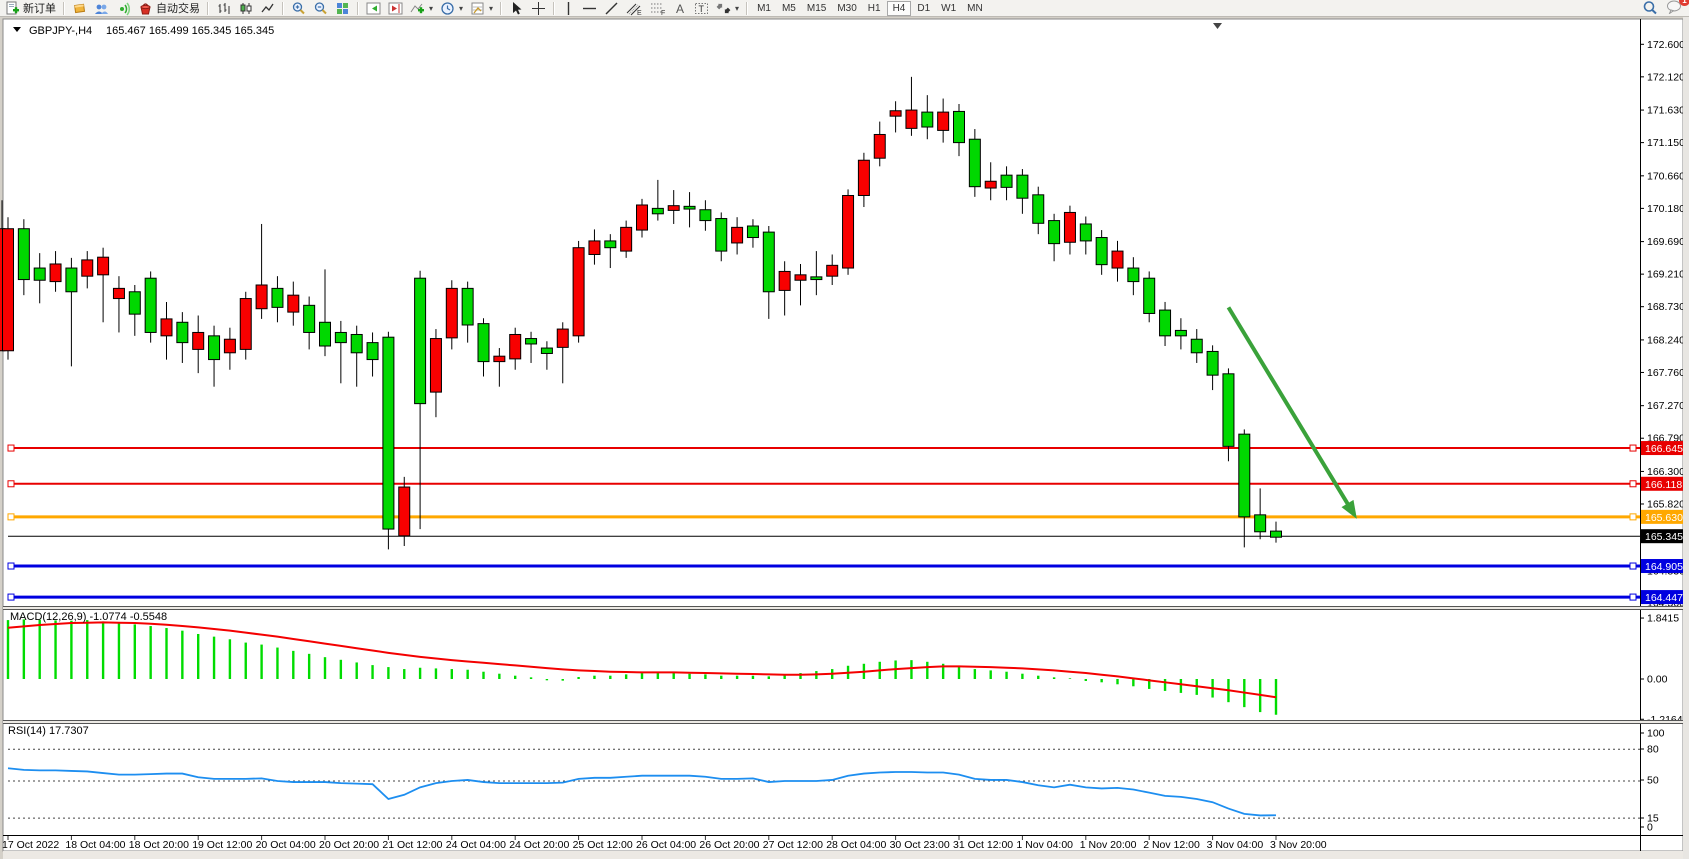 Image resolution: width=1689 pixels, height=859 pixels. What do you see at coordinates (373, 8) in the screenshot?
I see `scroll-to-end-button` at bounding box center [373, 8].